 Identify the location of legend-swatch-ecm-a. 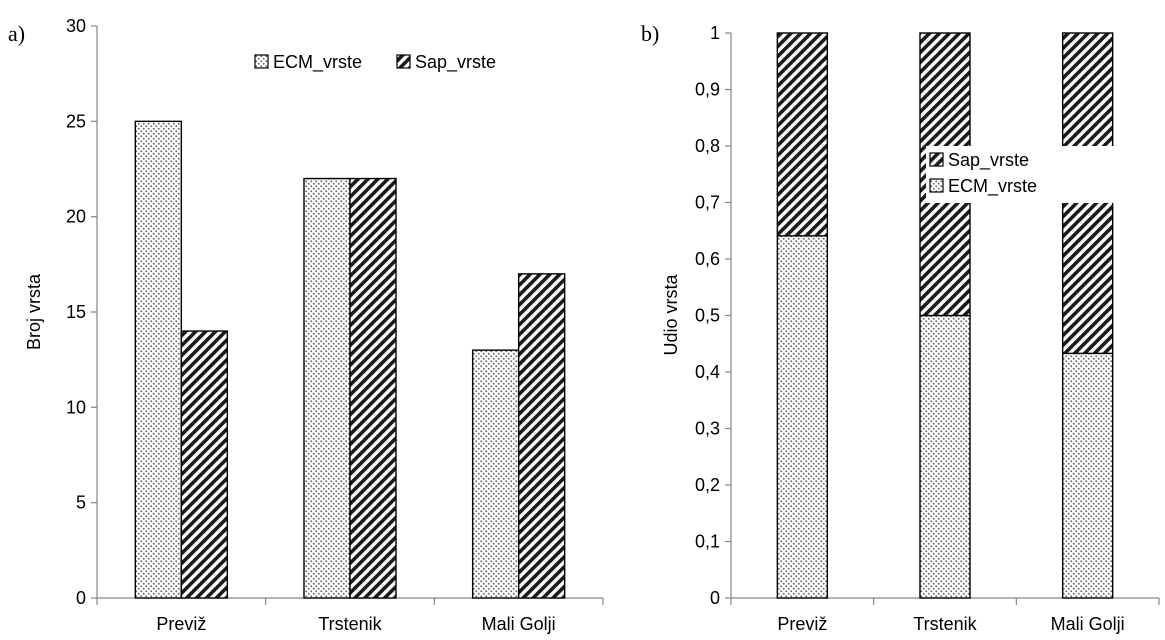
(261, 61).